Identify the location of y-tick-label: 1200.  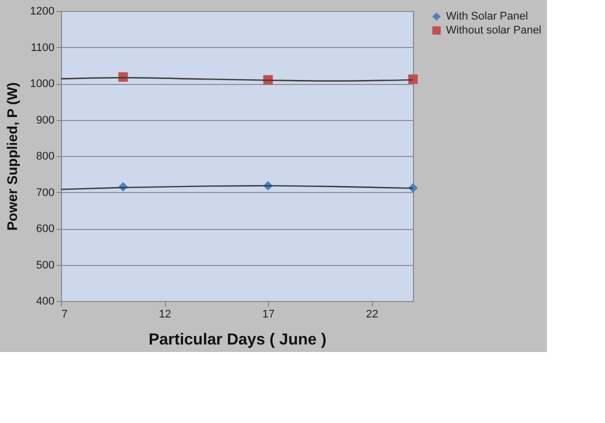
(42, 12).